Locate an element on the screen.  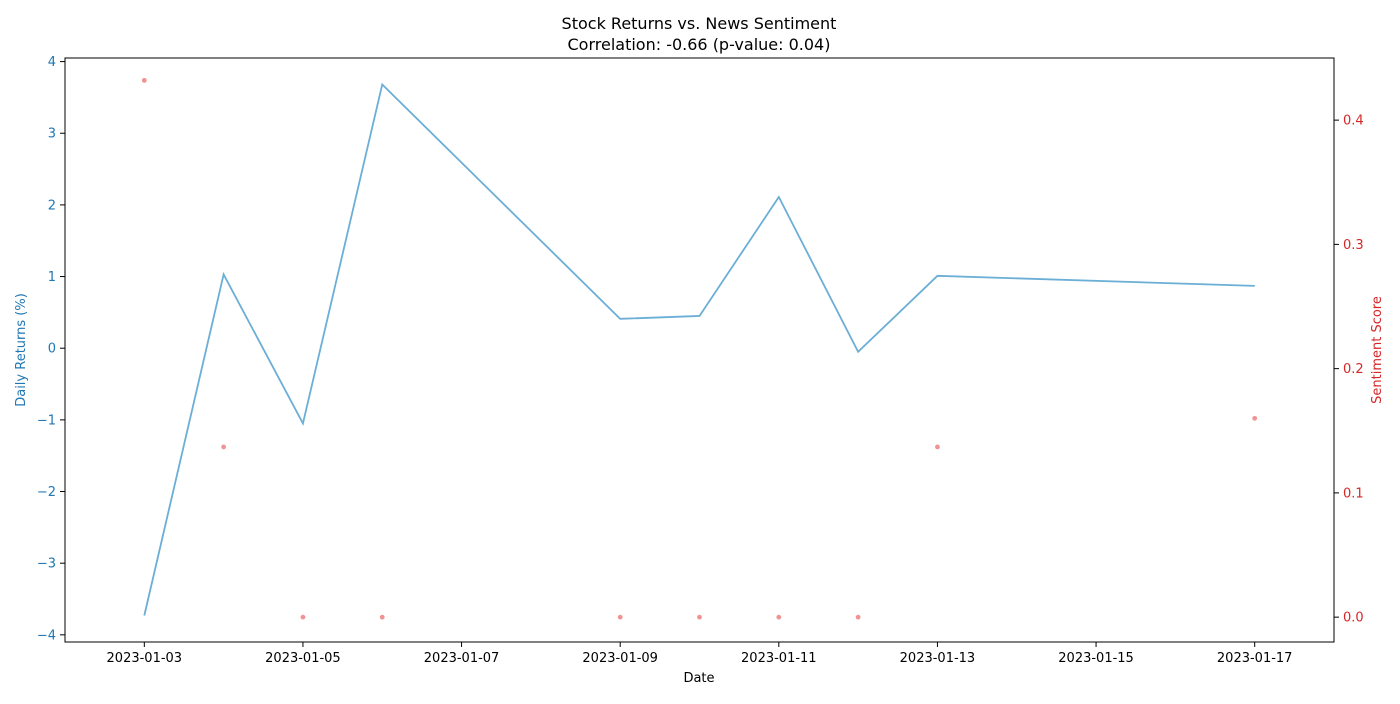
y-left-tick-label-8: 4 is located at coordinates (52, 62).